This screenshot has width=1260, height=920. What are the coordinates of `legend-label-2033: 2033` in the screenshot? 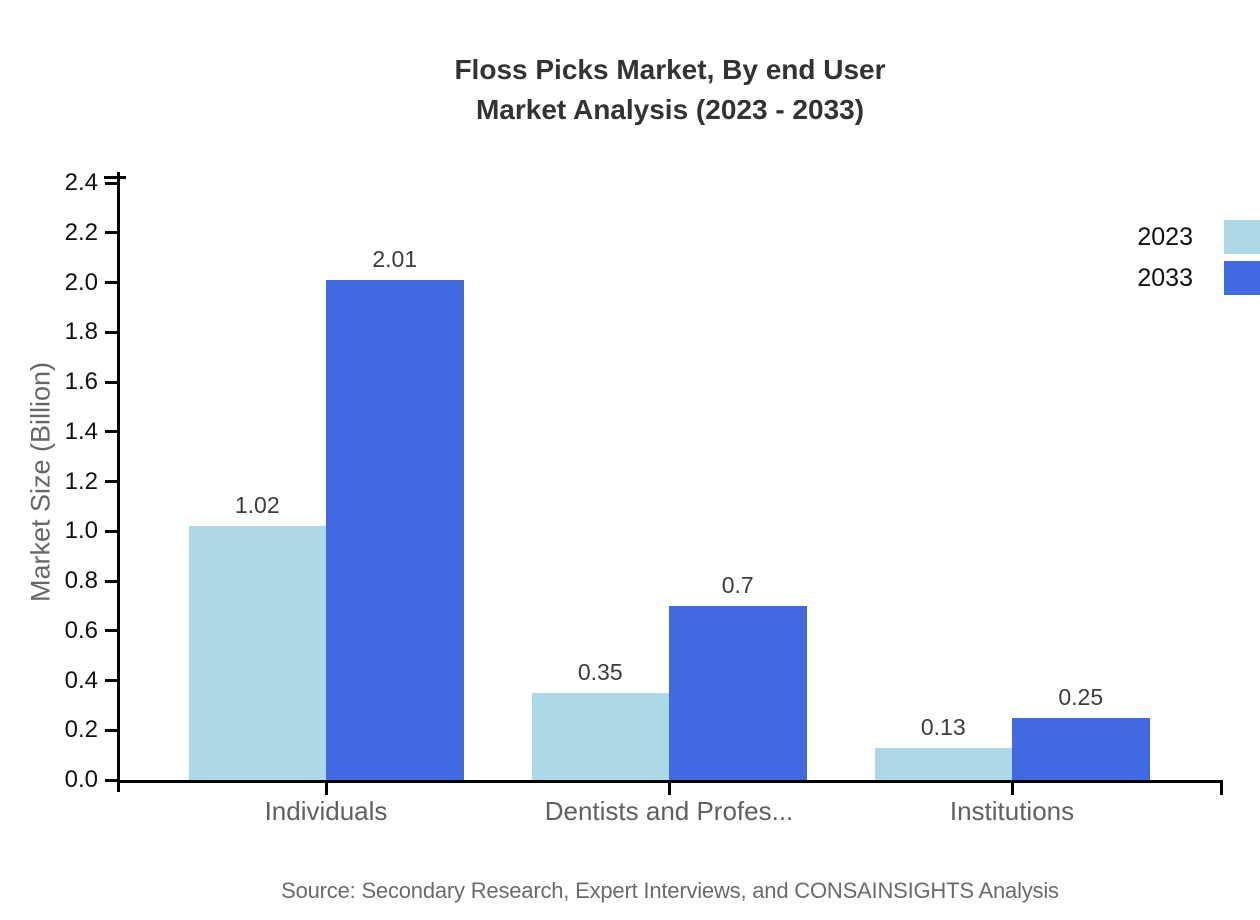 It's located at (1165, 277).